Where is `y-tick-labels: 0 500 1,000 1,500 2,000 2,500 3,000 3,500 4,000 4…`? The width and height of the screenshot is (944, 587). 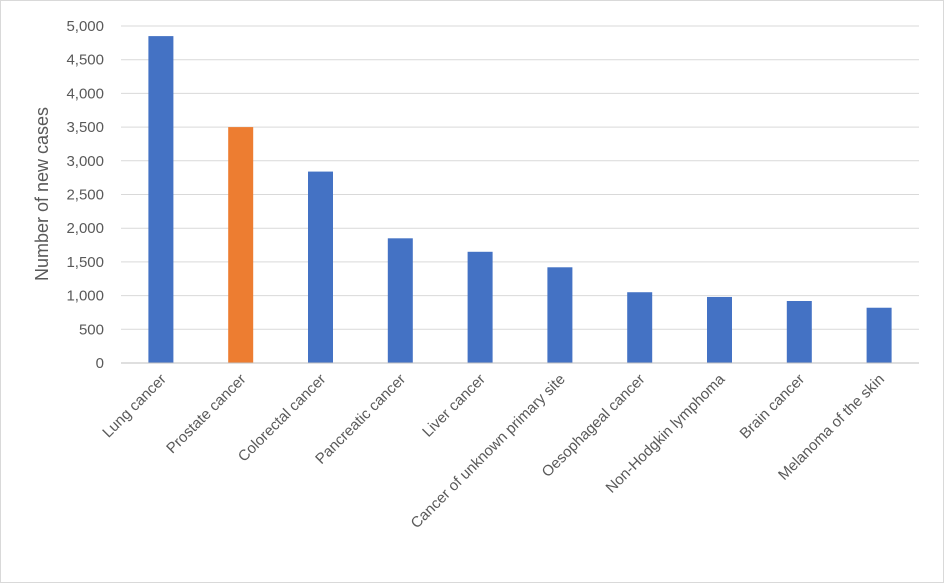
y-tick-labels: 0 500 1,000 1,500 2,000 2,500 3,000 3,500 4,000 4… is located at coordinates (85, 195).